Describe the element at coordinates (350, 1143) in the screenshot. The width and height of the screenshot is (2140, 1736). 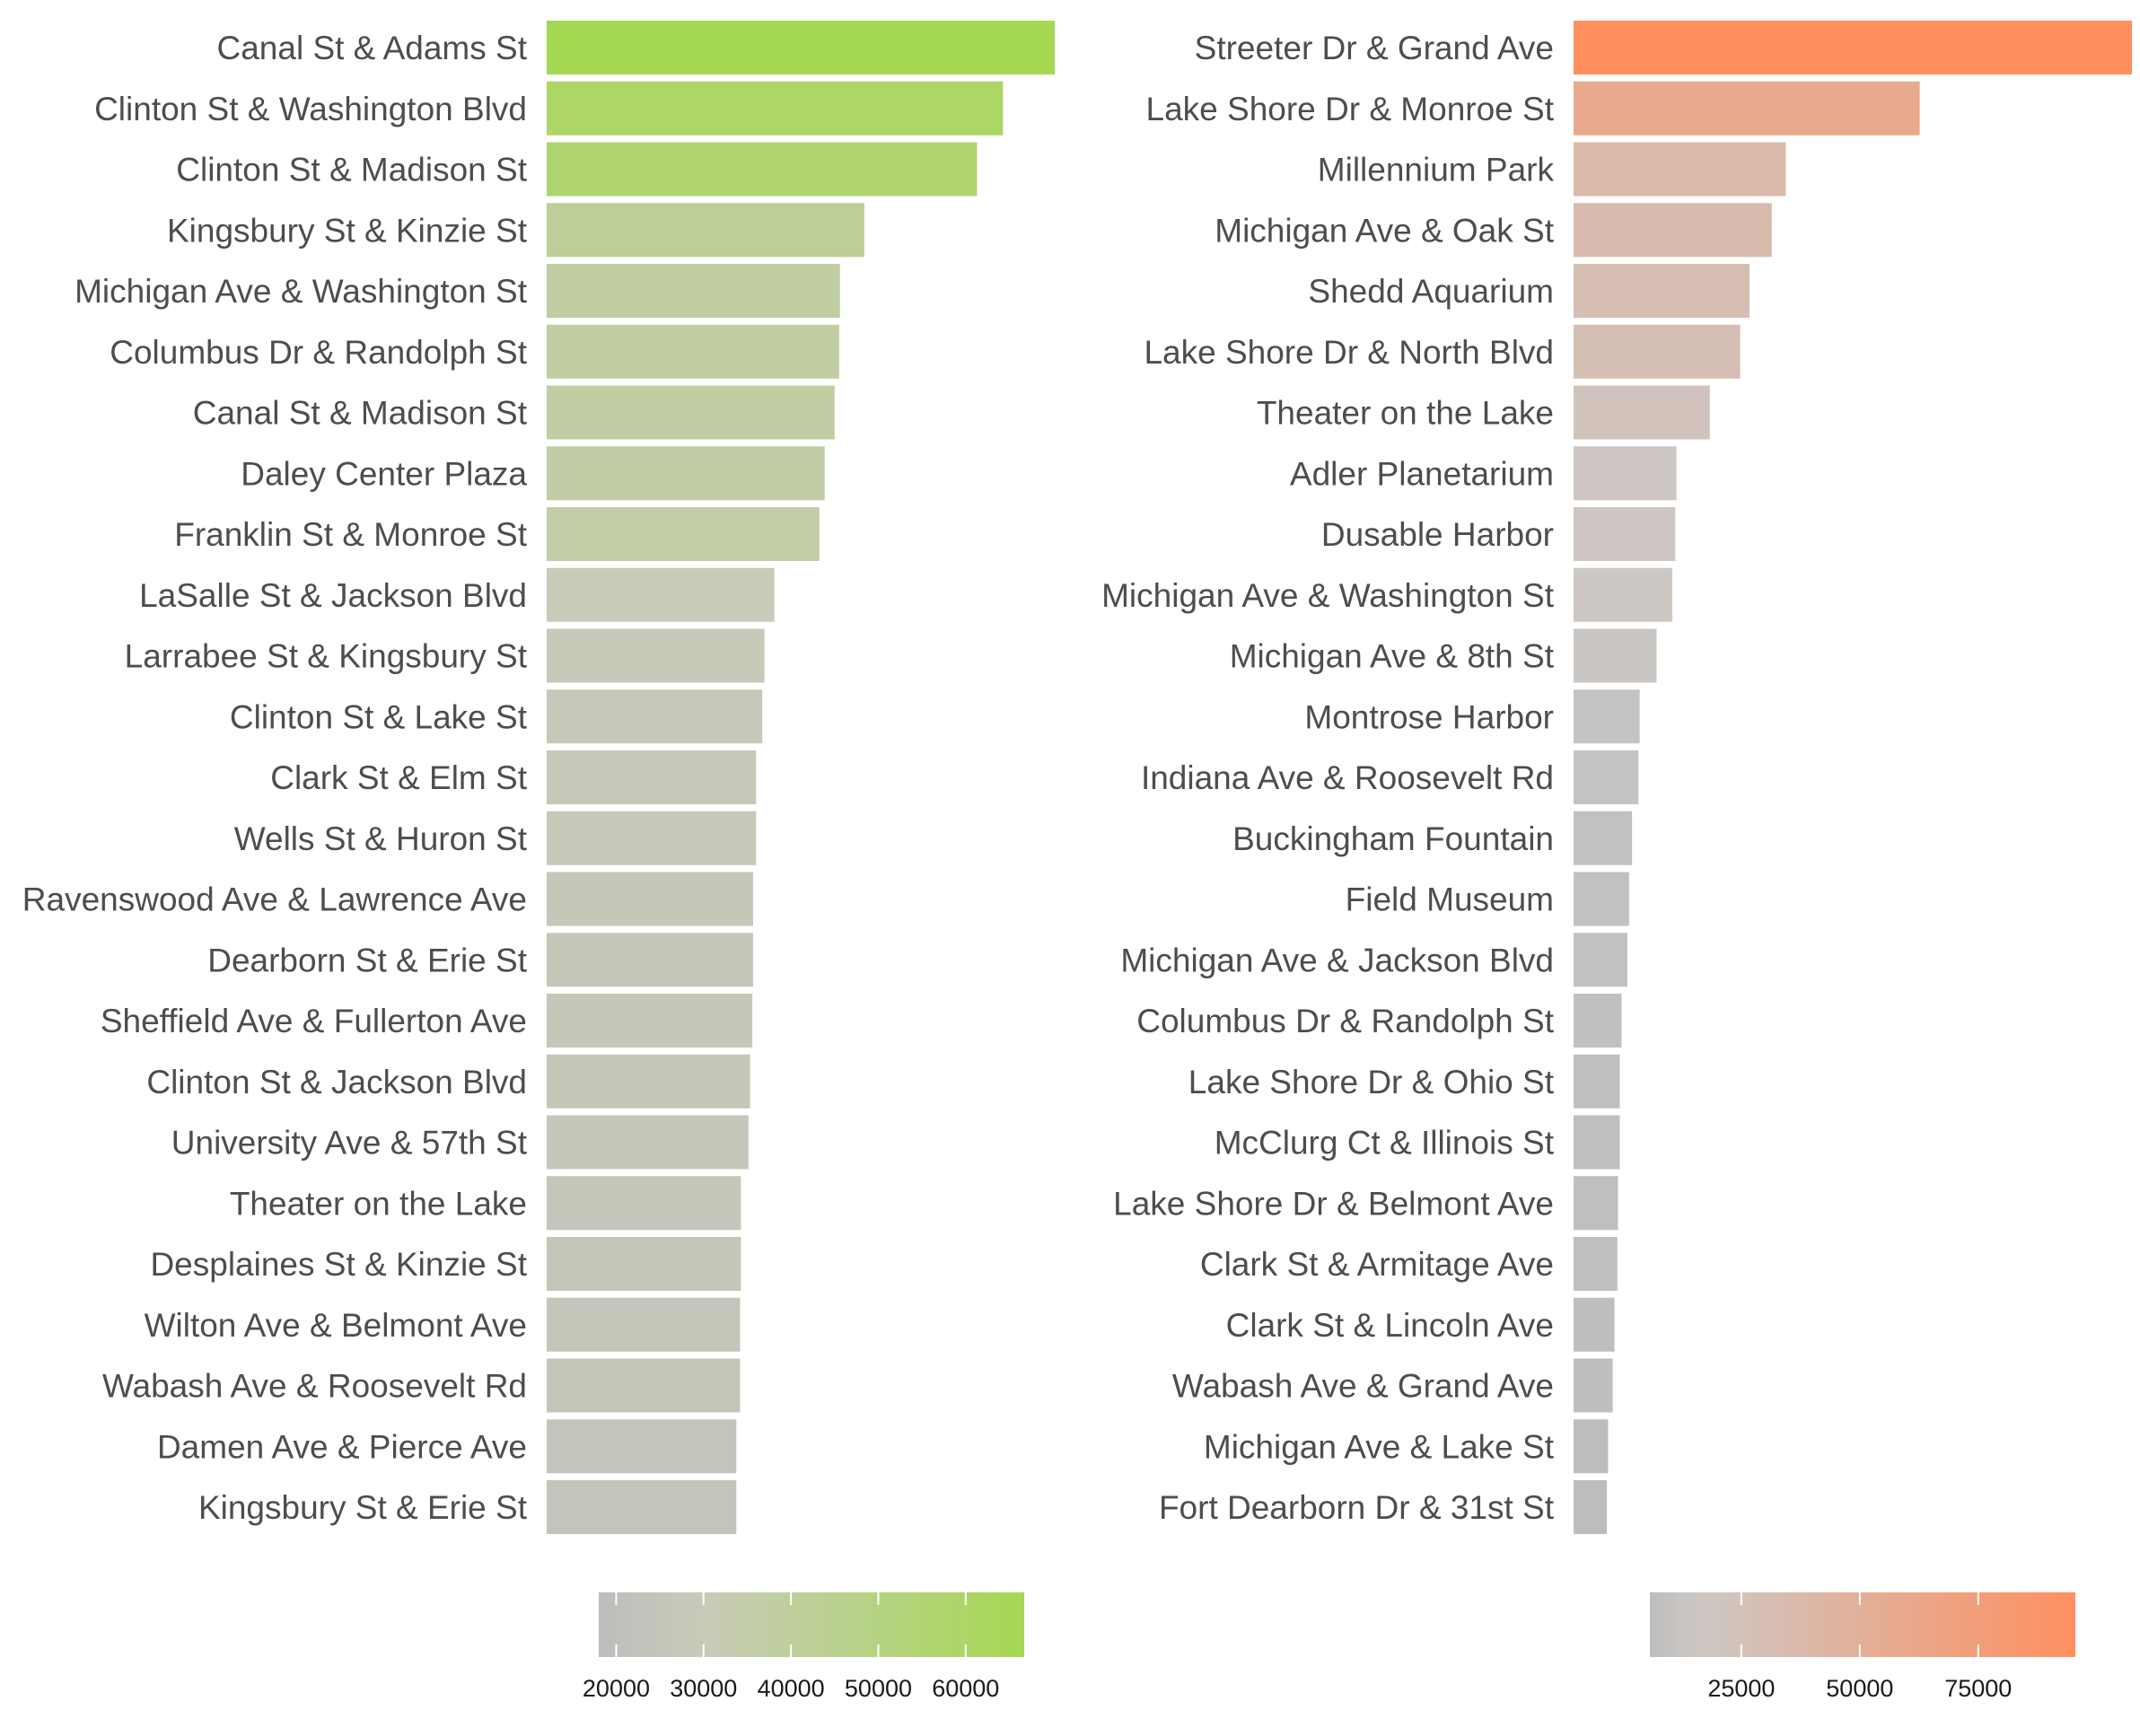
I see `category-label: University Ave & 57th St` at that location.